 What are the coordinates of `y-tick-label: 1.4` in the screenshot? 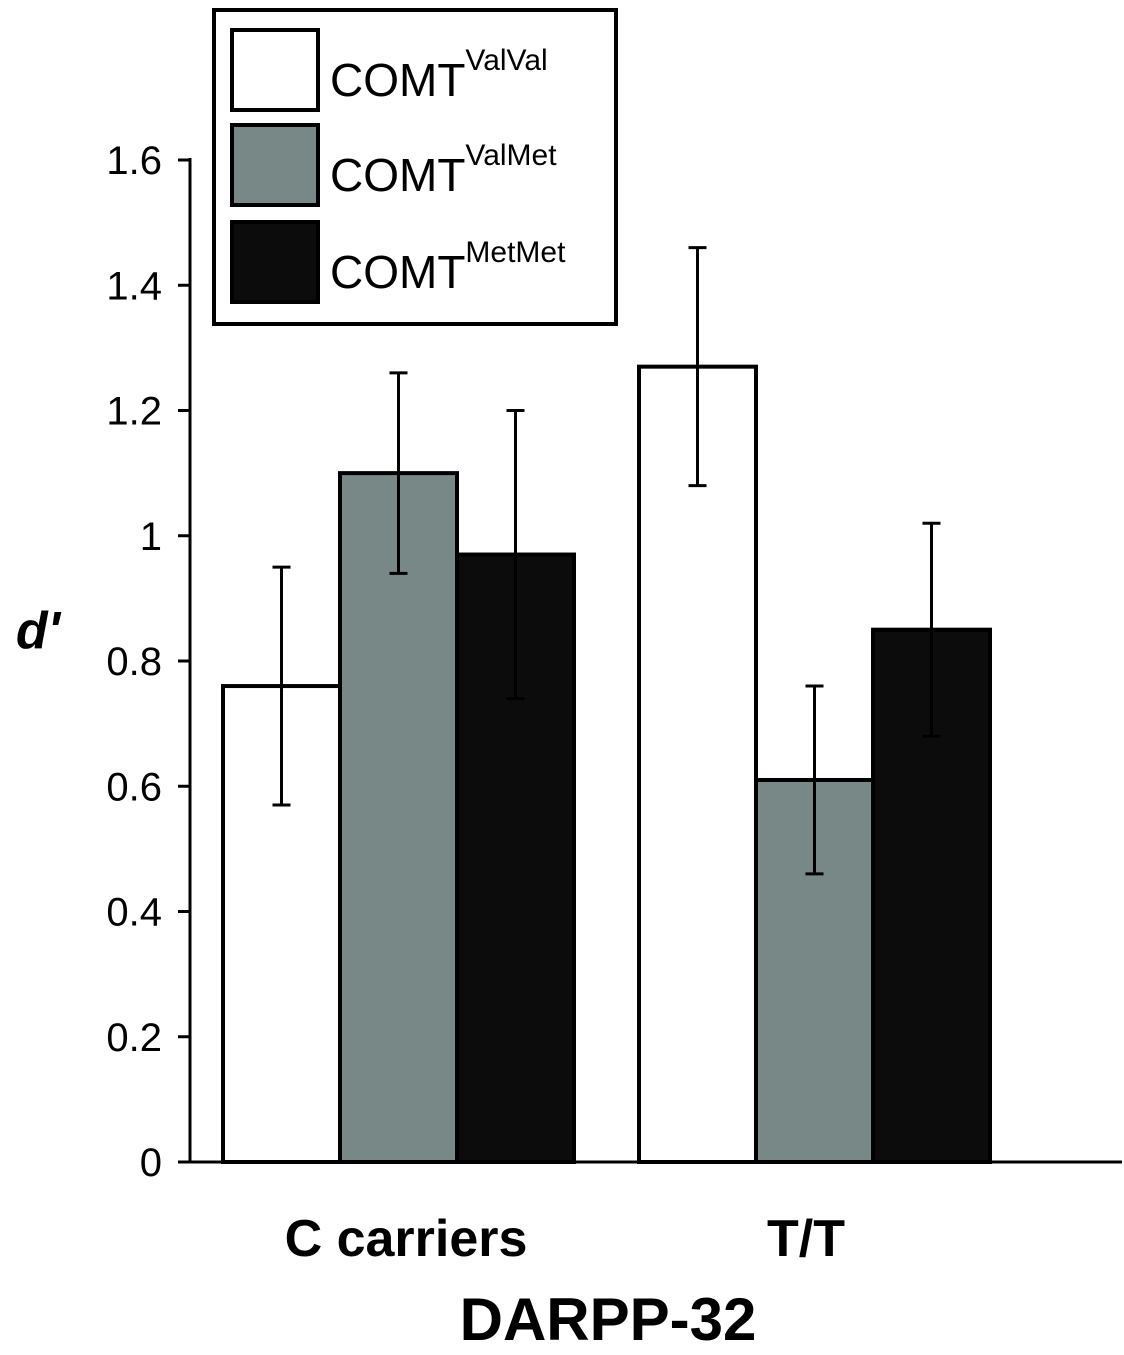 It's located at (134, 286).